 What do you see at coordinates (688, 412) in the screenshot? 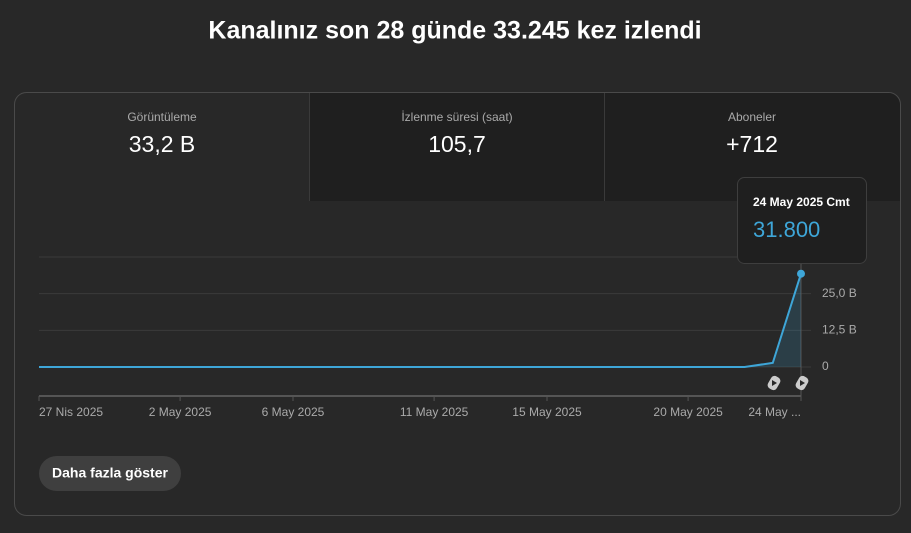
I see `x-tick-label: 20 May 2025` at bounding box center [688, 412].